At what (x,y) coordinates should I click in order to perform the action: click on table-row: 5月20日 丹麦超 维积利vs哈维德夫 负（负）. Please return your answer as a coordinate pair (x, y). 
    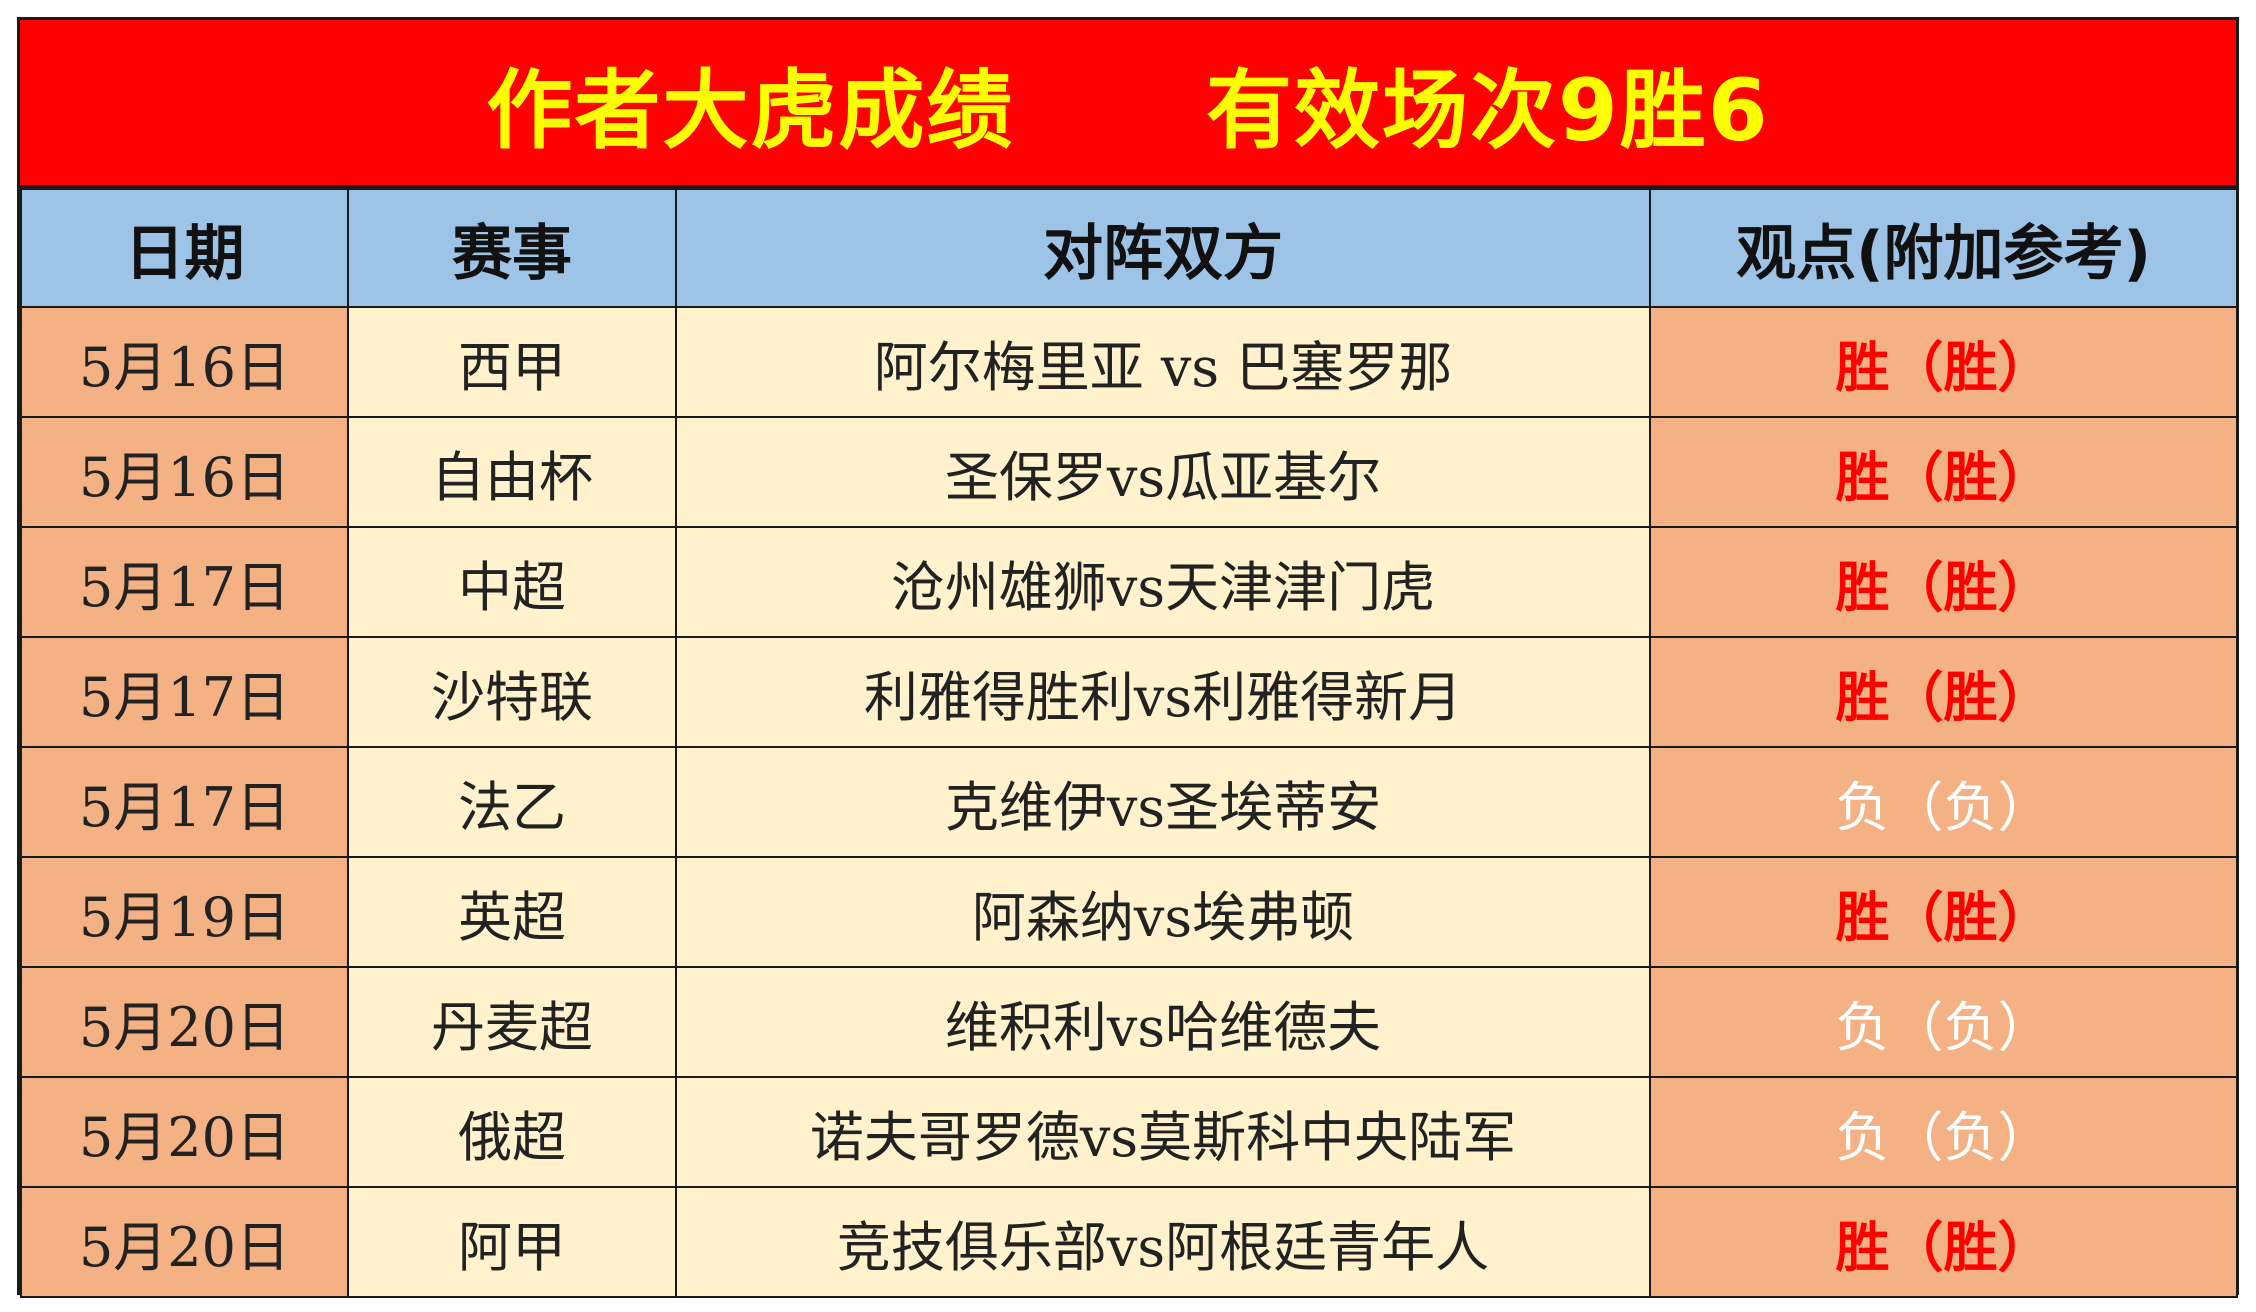
    Looking at the image, I should click on (1129, 1022).